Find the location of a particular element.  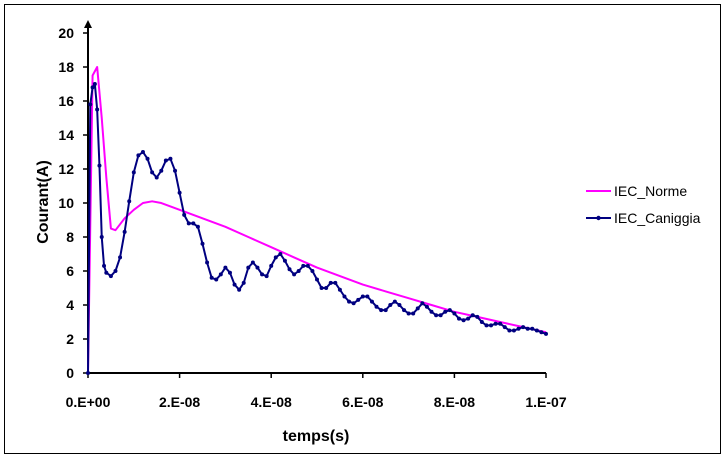

y-tick-label: 0 is located at coordinates (70, 373).